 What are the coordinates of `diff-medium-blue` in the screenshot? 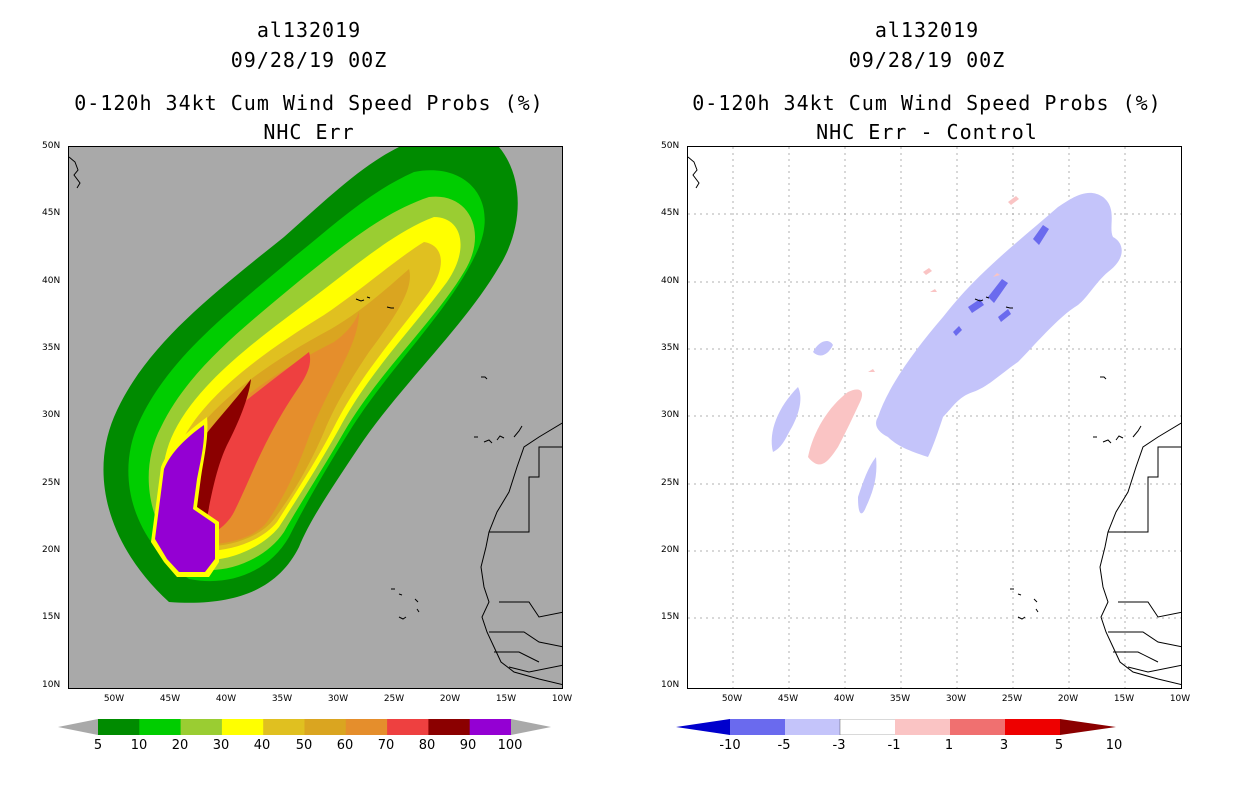 It's located at (1001, 280).